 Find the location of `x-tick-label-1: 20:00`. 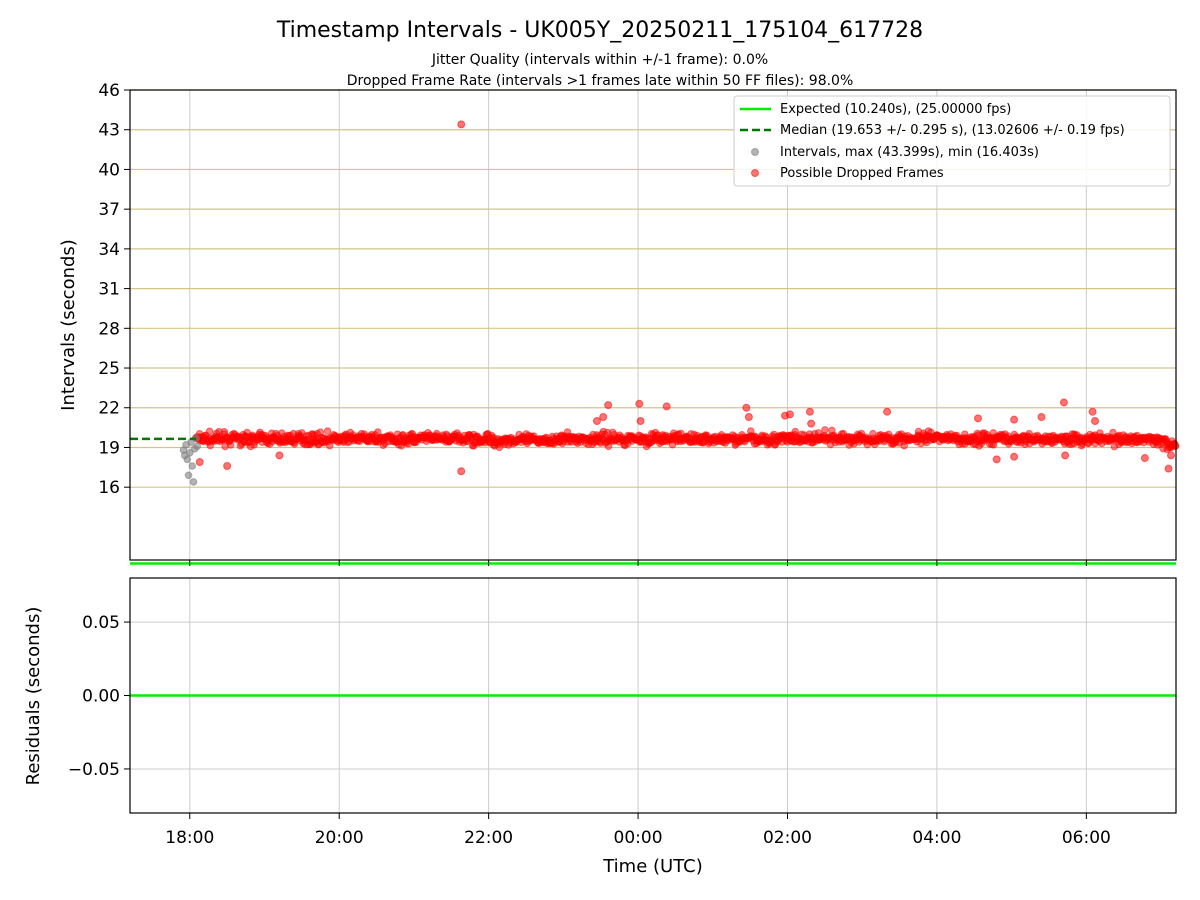

x-tick-label-1: 20:00 is located at coordinates (339, 838).